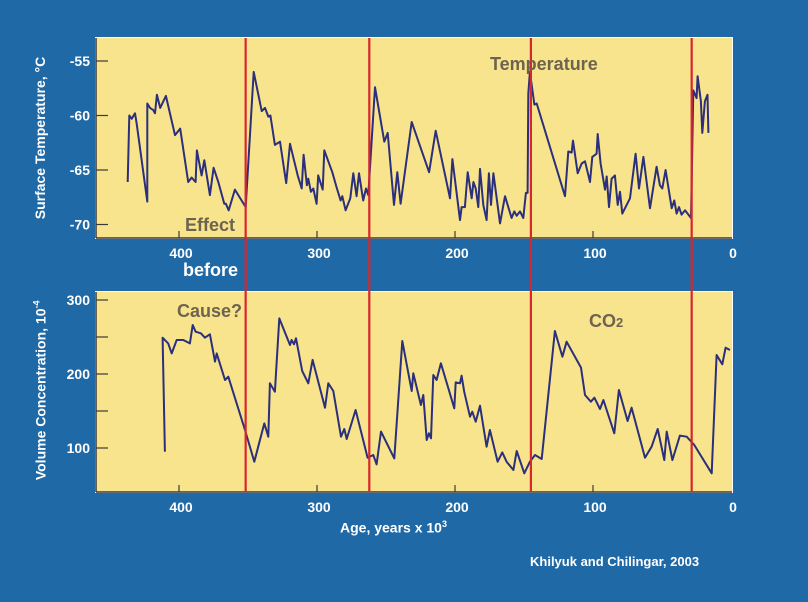  I want to click on x-axis-label: Age, years x 103, so click(393, 527).